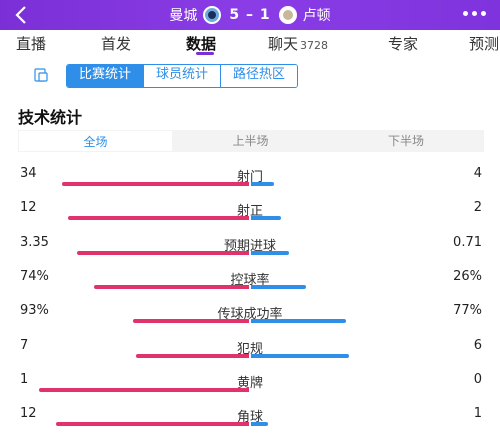  I want to click on tab-data: 数据, so click(201, 44).